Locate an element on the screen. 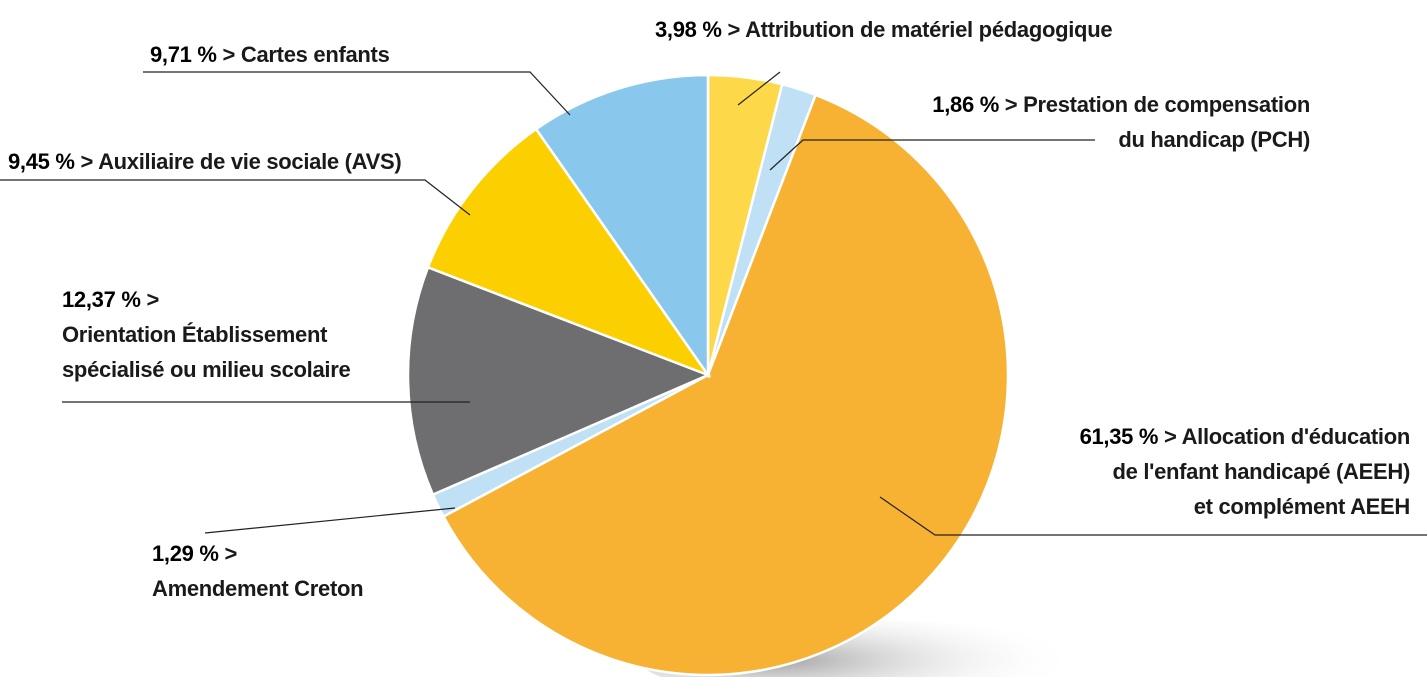  value-label: 1,86 % is located at coordinates (965, 104).